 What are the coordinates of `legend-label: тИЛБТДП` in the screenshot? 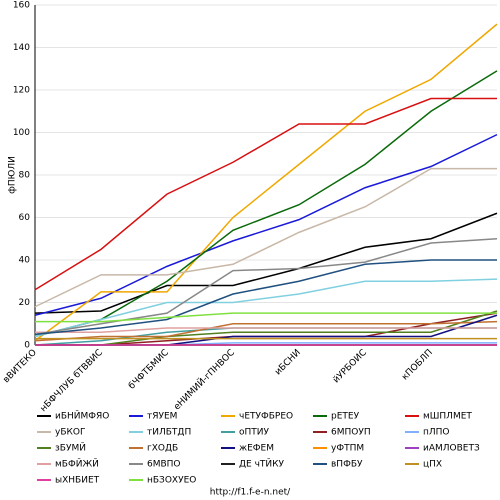 It's located at (169, 433).